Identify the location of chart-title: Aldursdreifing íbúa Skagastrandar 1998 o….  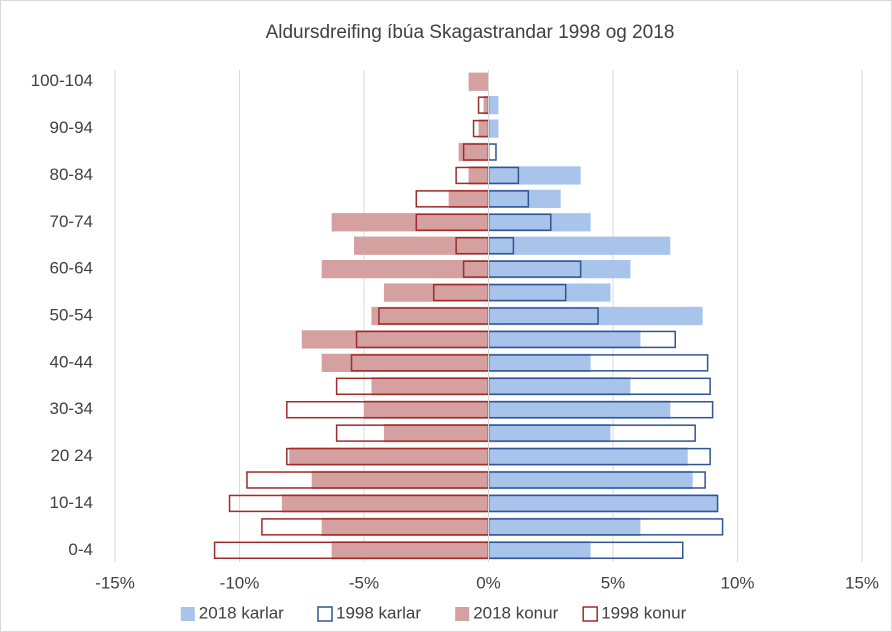
(470, 32).